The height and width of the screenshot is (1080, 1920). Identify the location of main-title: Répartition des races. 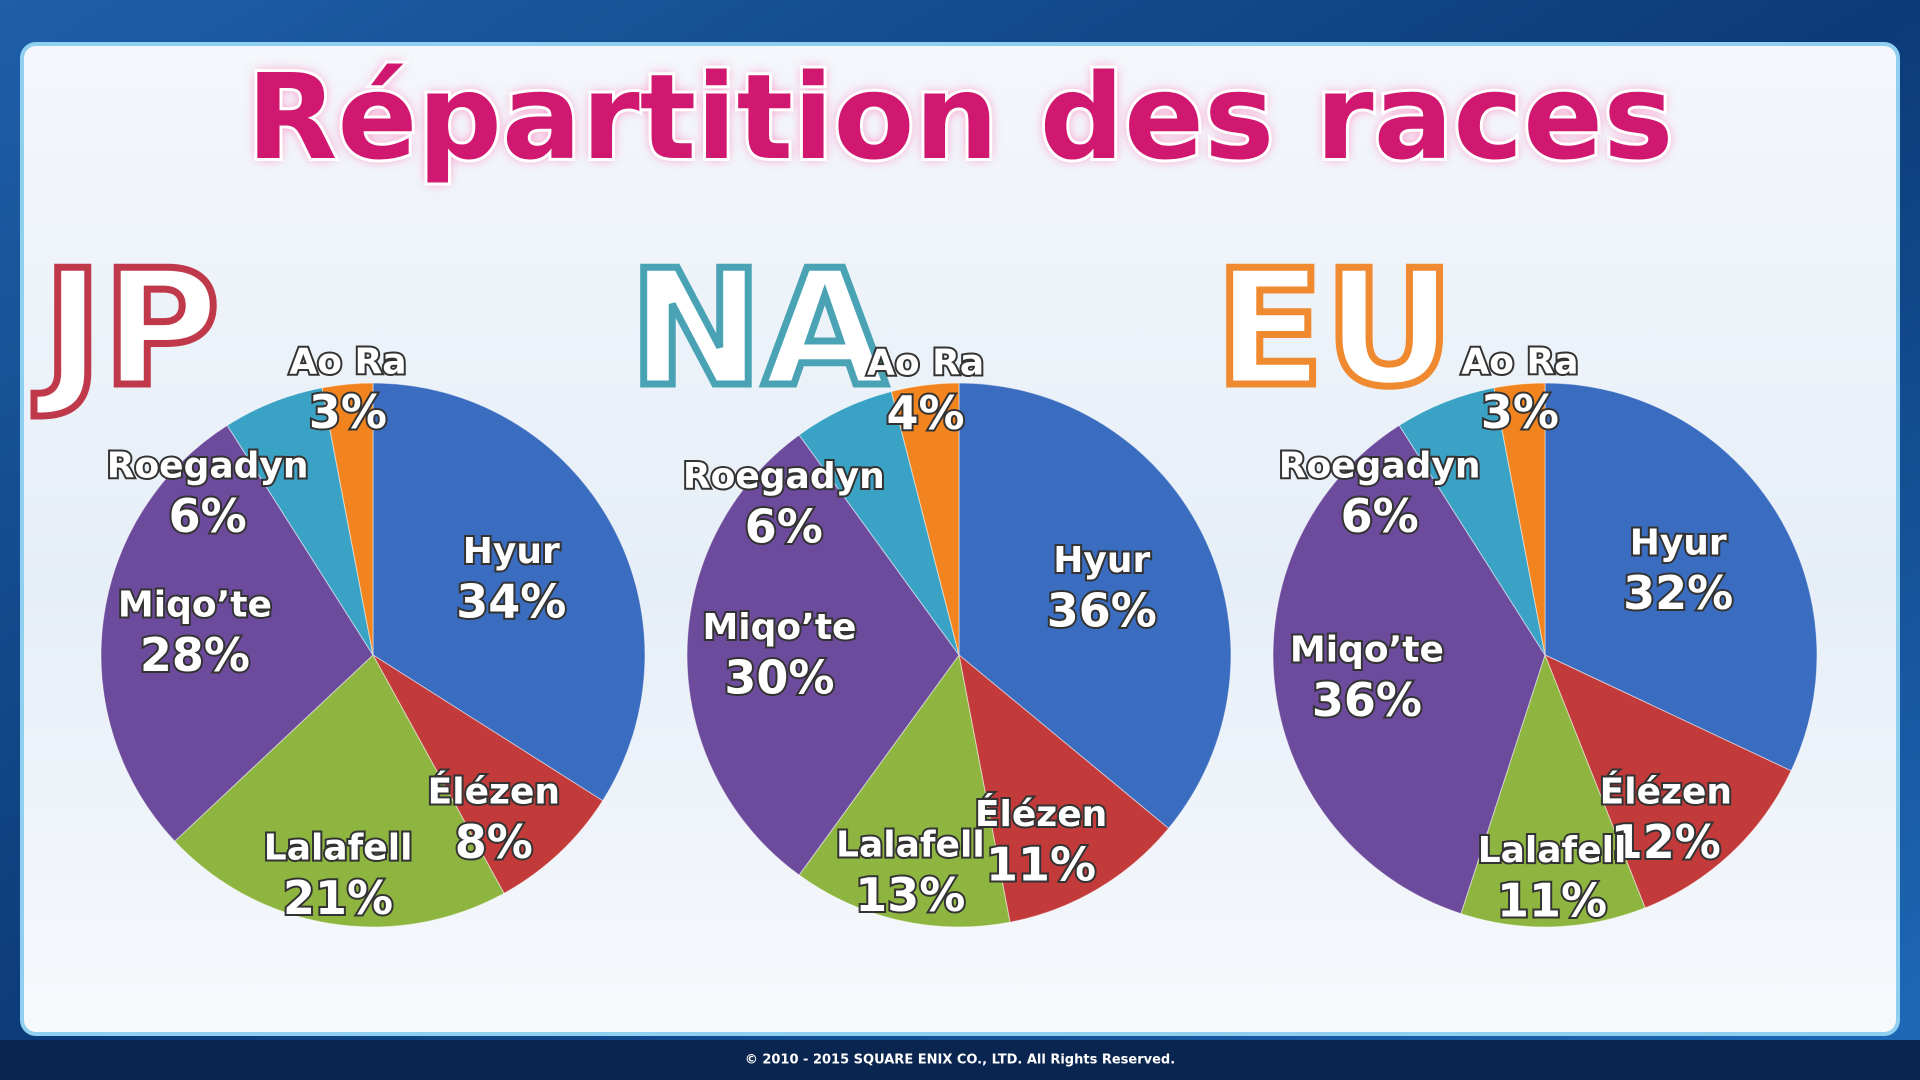
(960, 117).